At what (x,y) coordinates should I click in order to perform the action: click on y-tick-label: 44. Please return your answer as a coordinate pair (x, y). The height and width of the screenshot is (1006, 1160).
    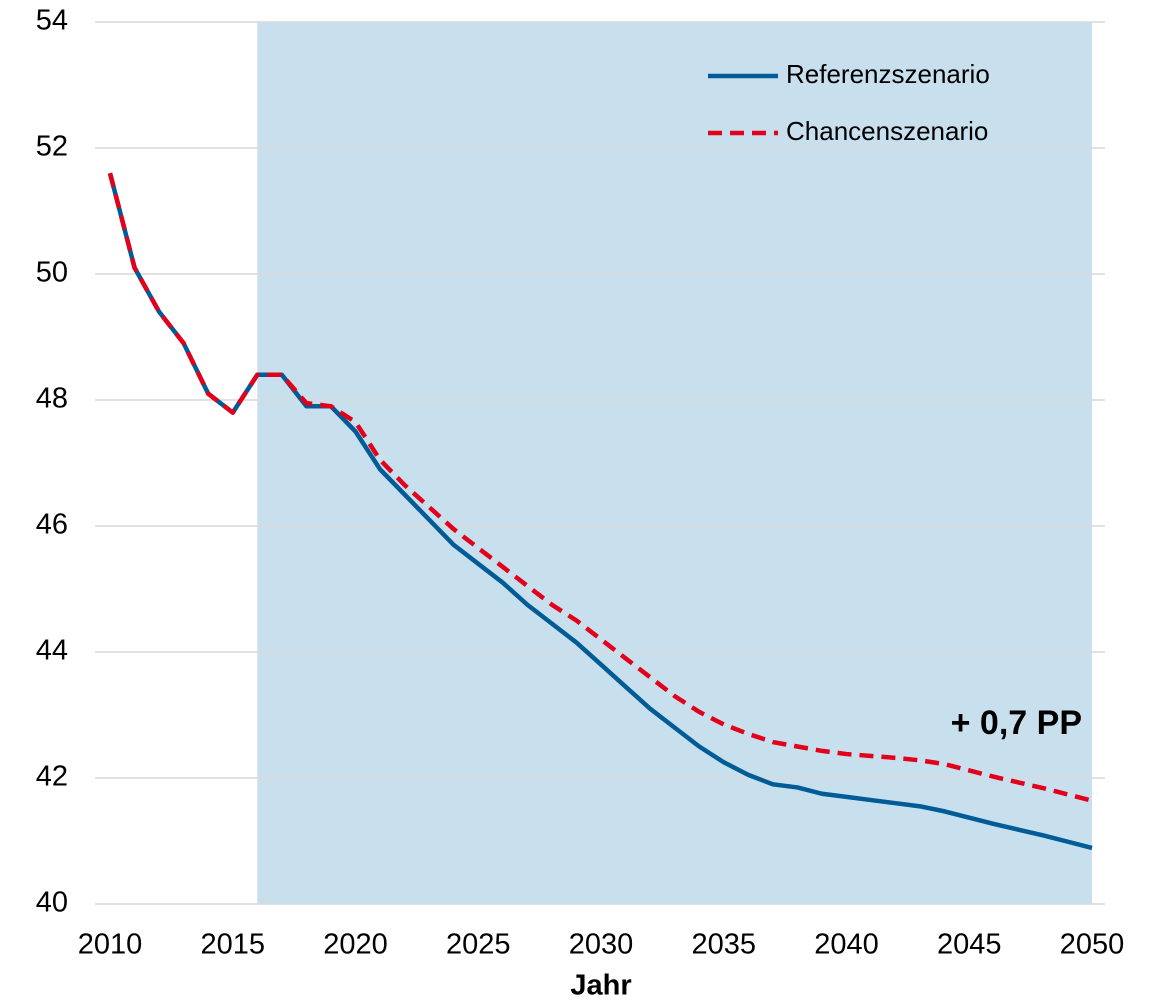
    Looking at the image, I should click on (52, 651).